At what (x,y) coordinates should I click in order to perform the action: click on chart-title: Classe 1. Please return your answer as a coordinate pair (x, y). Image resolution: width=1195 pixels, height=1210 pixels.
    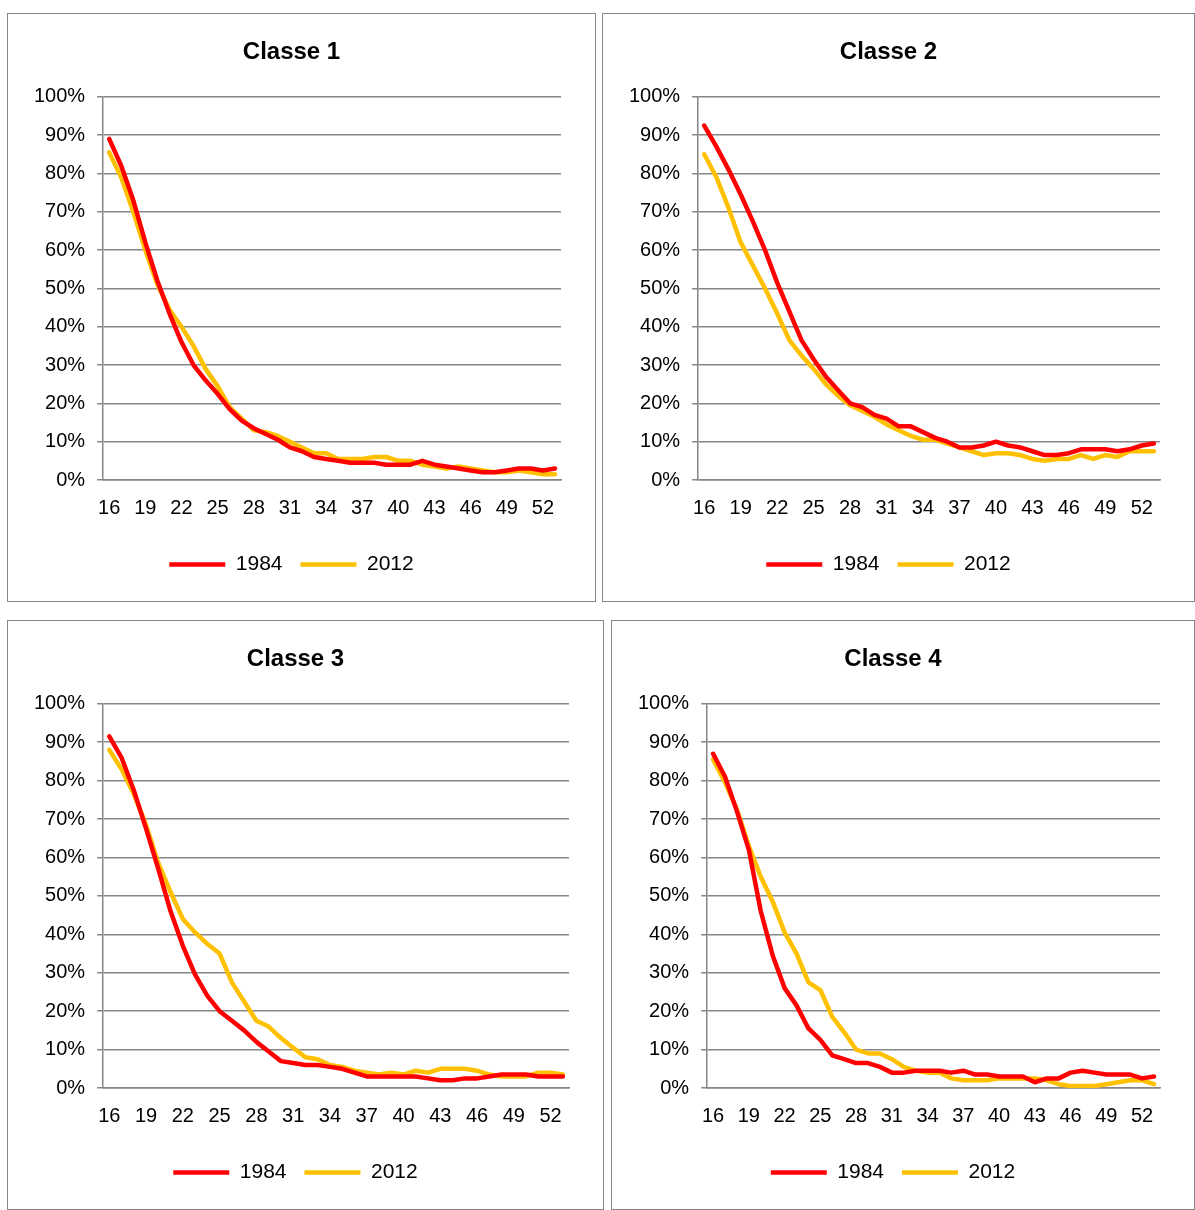
    Looking at the image, I should click on (291, 51).